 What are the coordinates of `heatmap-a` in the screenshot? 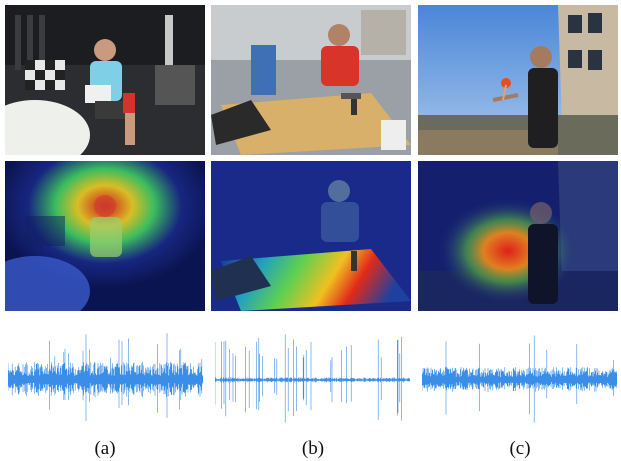 It's located at (105, 236).